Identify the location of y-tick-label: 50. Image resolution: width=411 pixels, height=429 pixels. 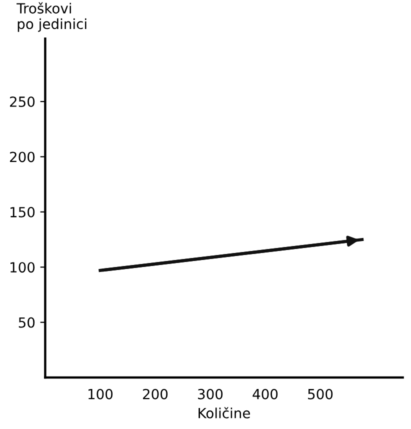
(26, 322).